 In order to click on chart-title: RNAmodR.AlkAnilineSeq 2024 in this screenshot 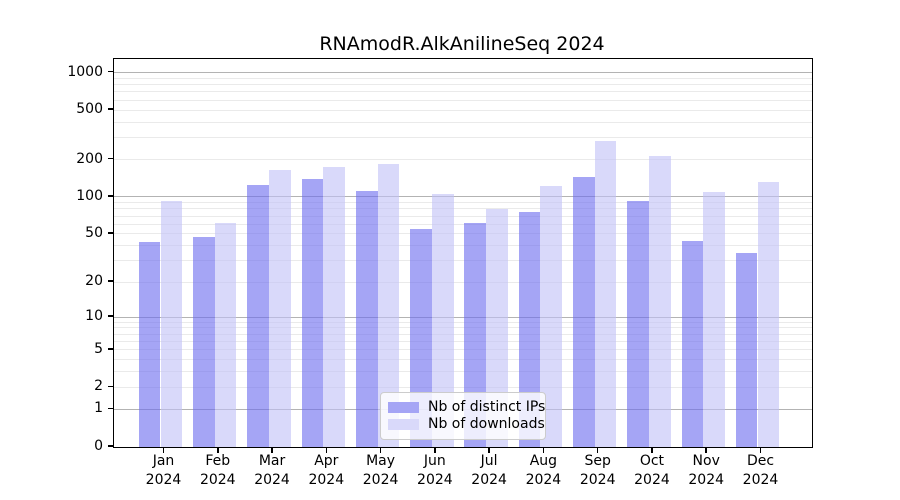, I will do `click(462, 44)`.